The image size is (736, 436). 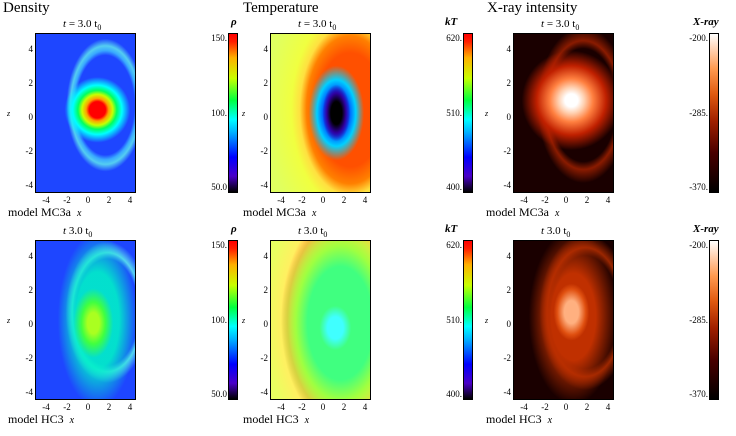 What do you see at coordinates (317, 25) in the screenshot?
I see `temperature-mc3a-panel-title: t = 3.0 t0` at bounding box center [317, 25].